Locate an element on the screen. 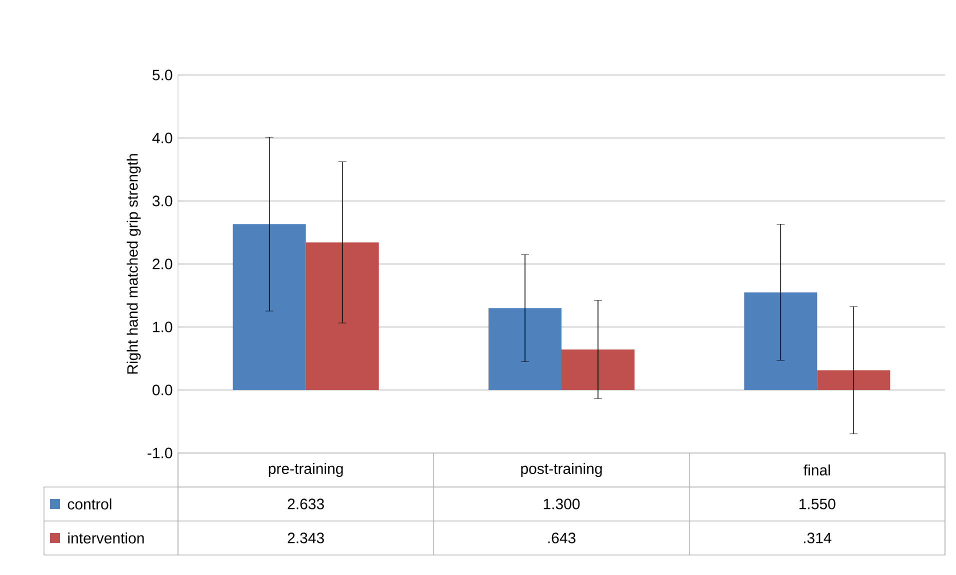  y-tick-label: 0.0 is located at coordinates (162, 390).